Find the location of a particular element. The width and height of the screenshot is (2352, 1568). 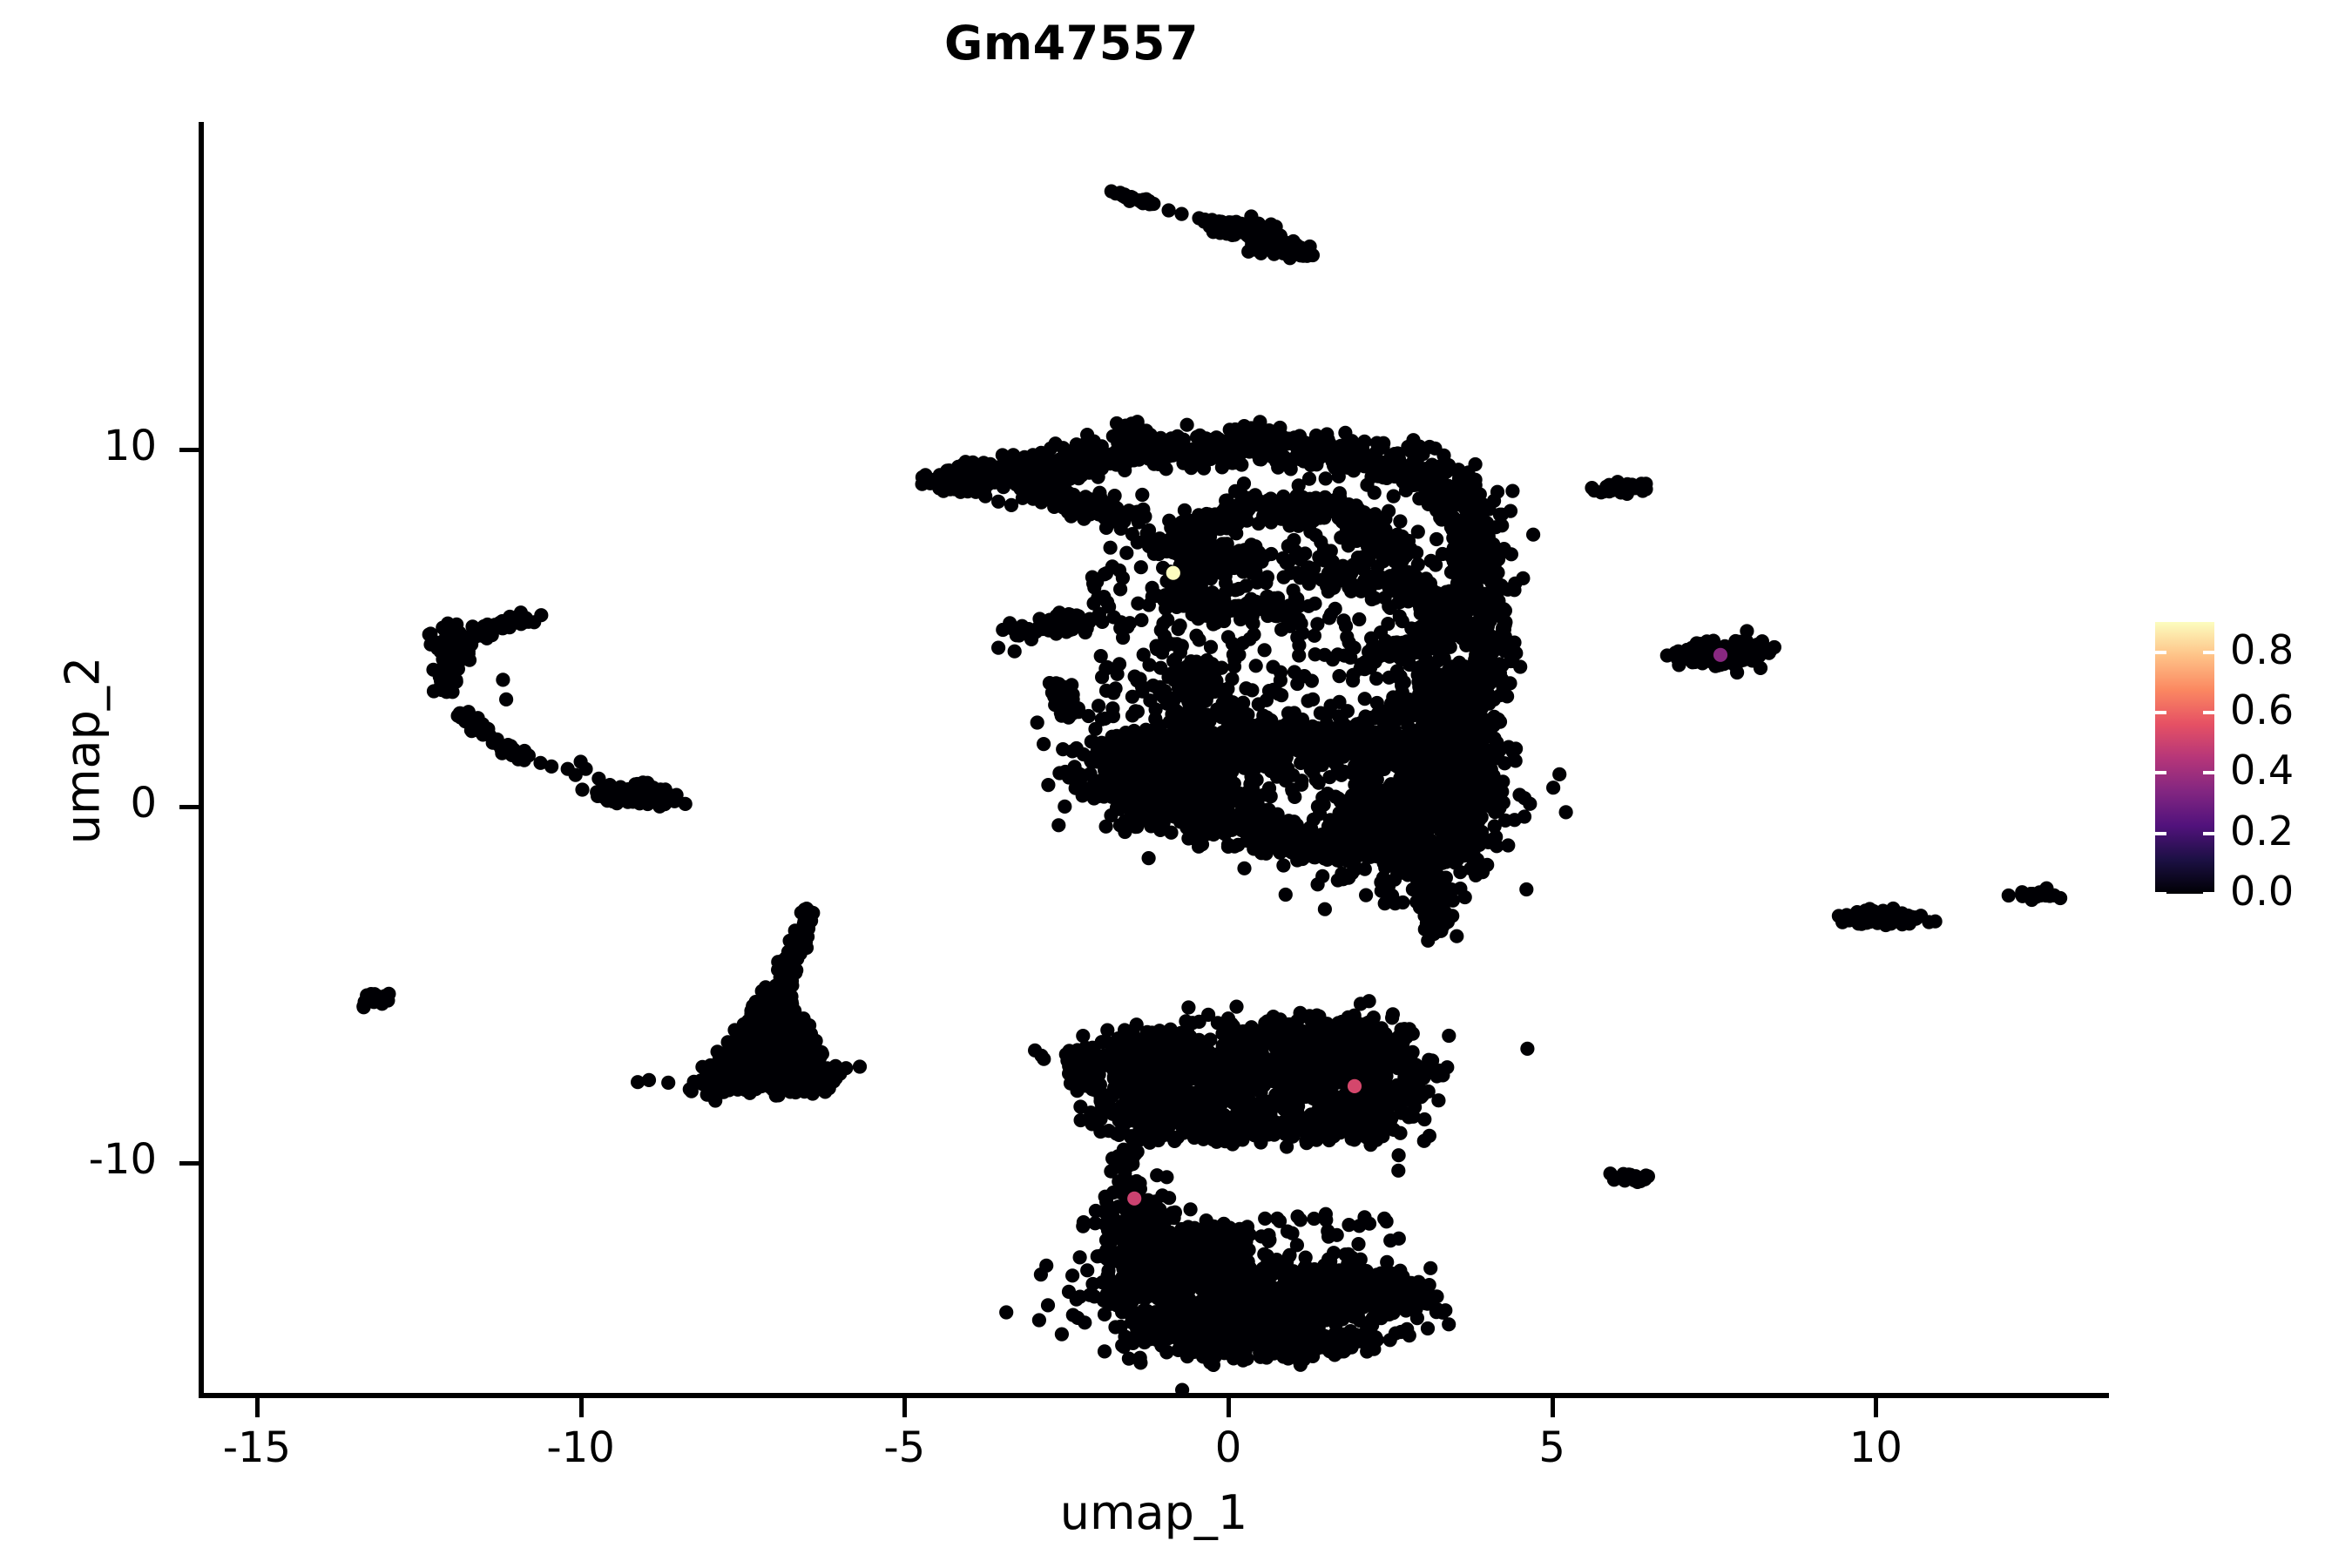

colorbar-tick-label: 0.2 is located at coordinates (2262, 831).